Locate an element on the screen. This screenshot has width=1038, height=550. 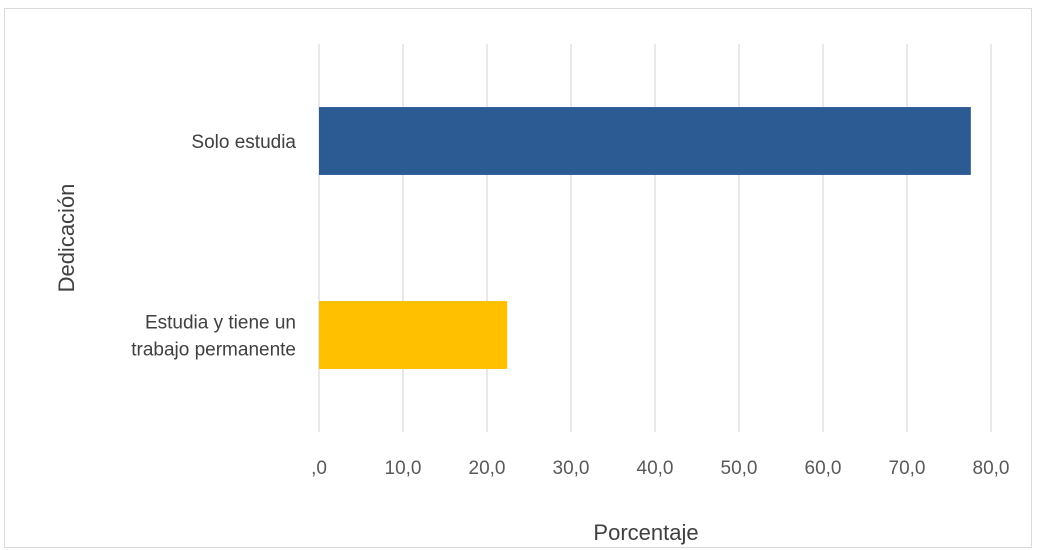
x-tick-label: ,0 is located at coordinates (319, 468).